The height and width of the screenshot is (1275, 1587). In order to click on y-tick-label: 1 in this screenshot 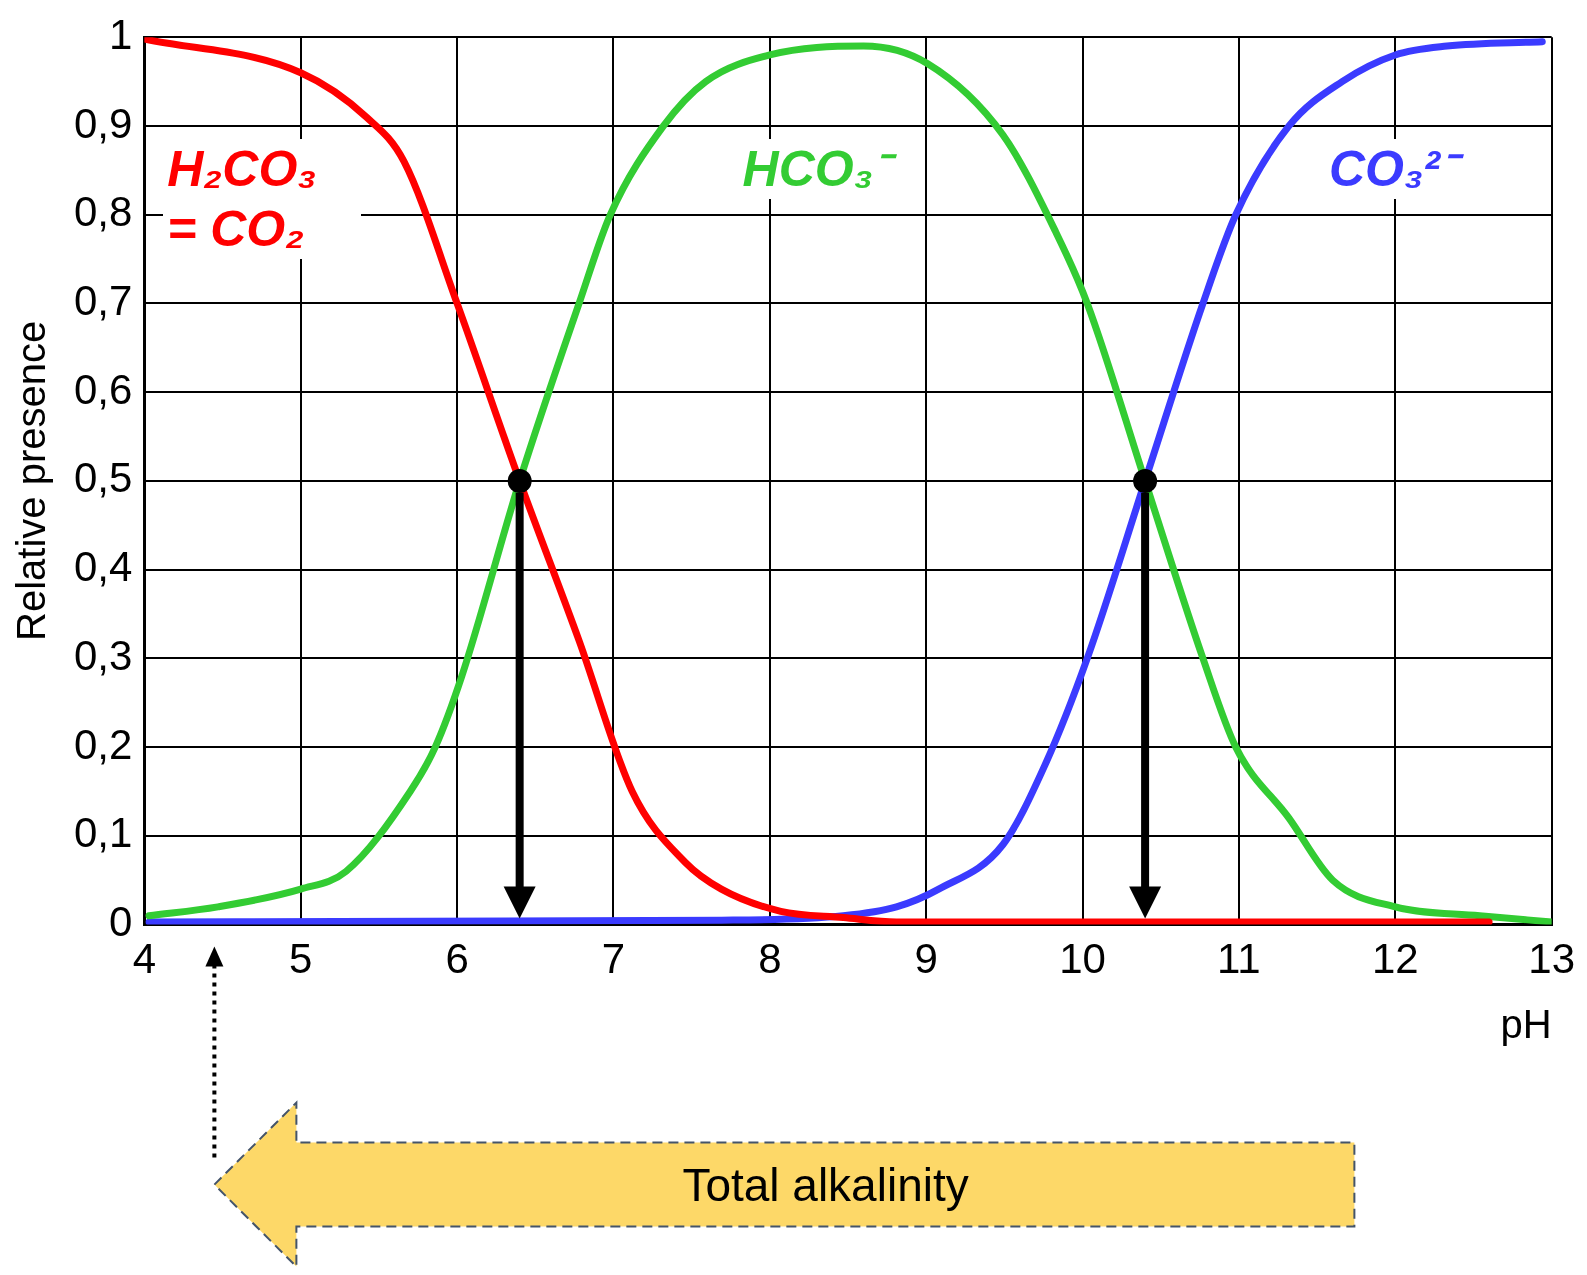, I will do `click(121, 34)`.